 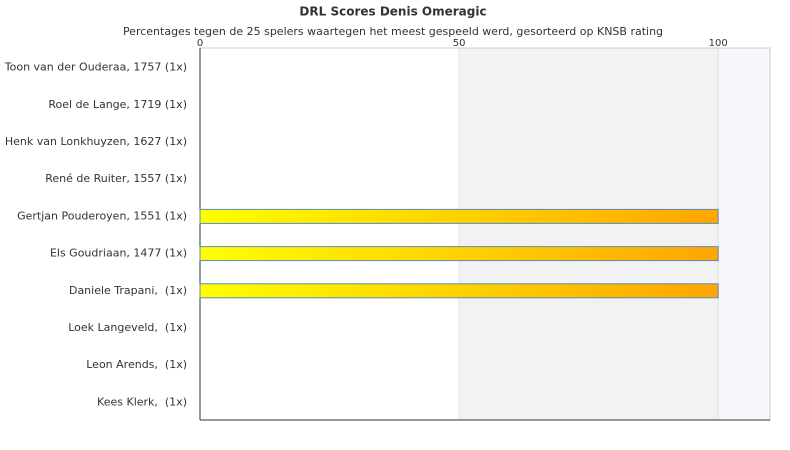 What do you see at coordinates (117, 104) in the screenshot?
I see `y-tick-label: Roel de Lange, 1719 (1x)` at bounding box center [117, 104].